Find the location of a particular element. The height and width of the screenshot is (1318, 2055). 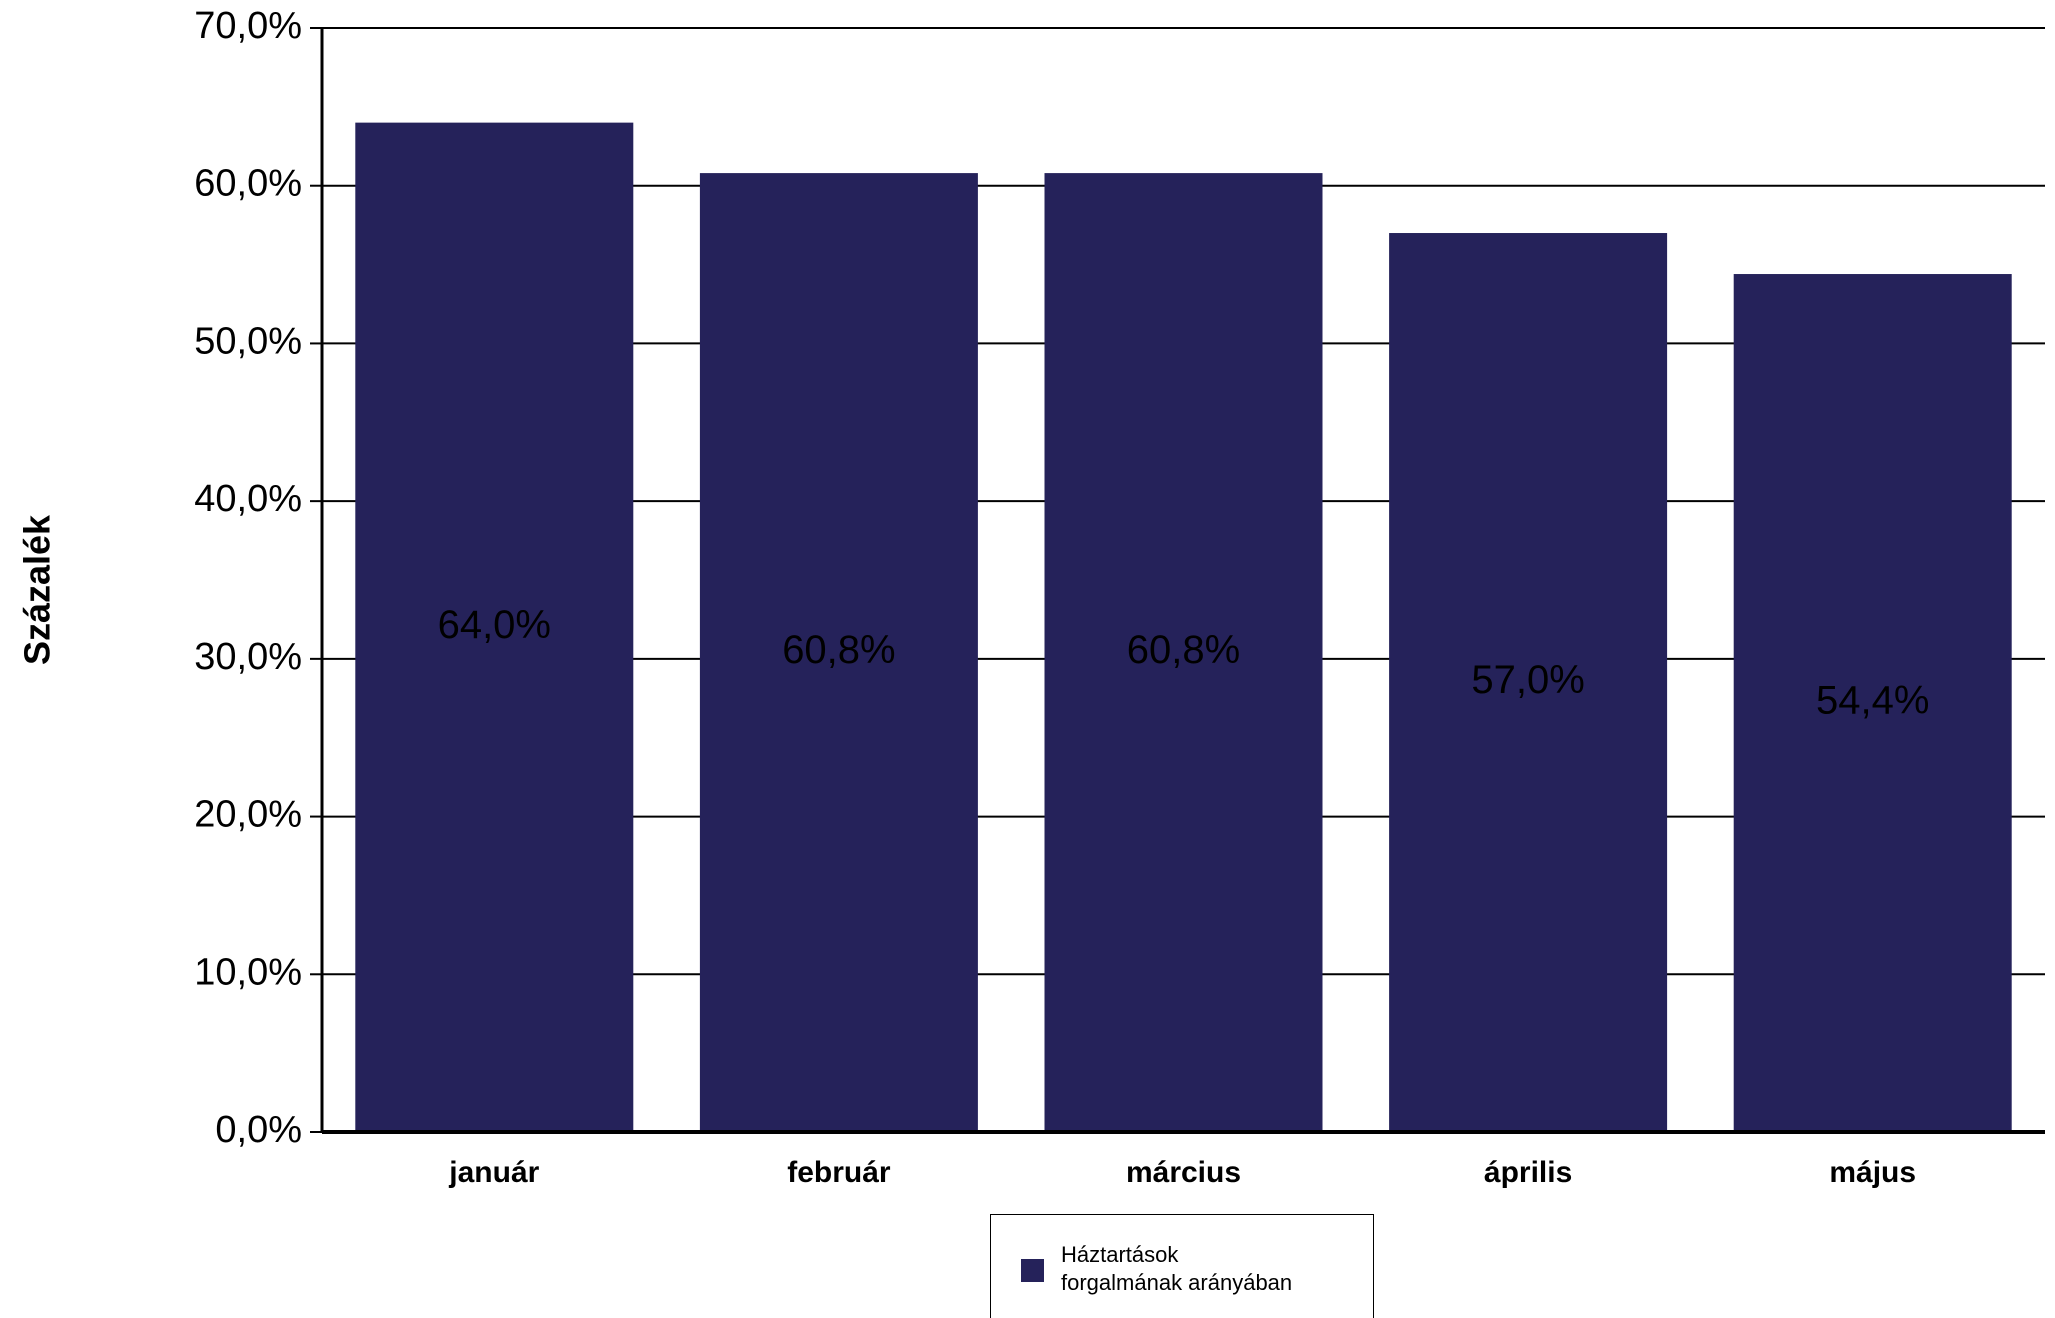

y-tick-label: 30,0% is located at coordinates (248, 657).